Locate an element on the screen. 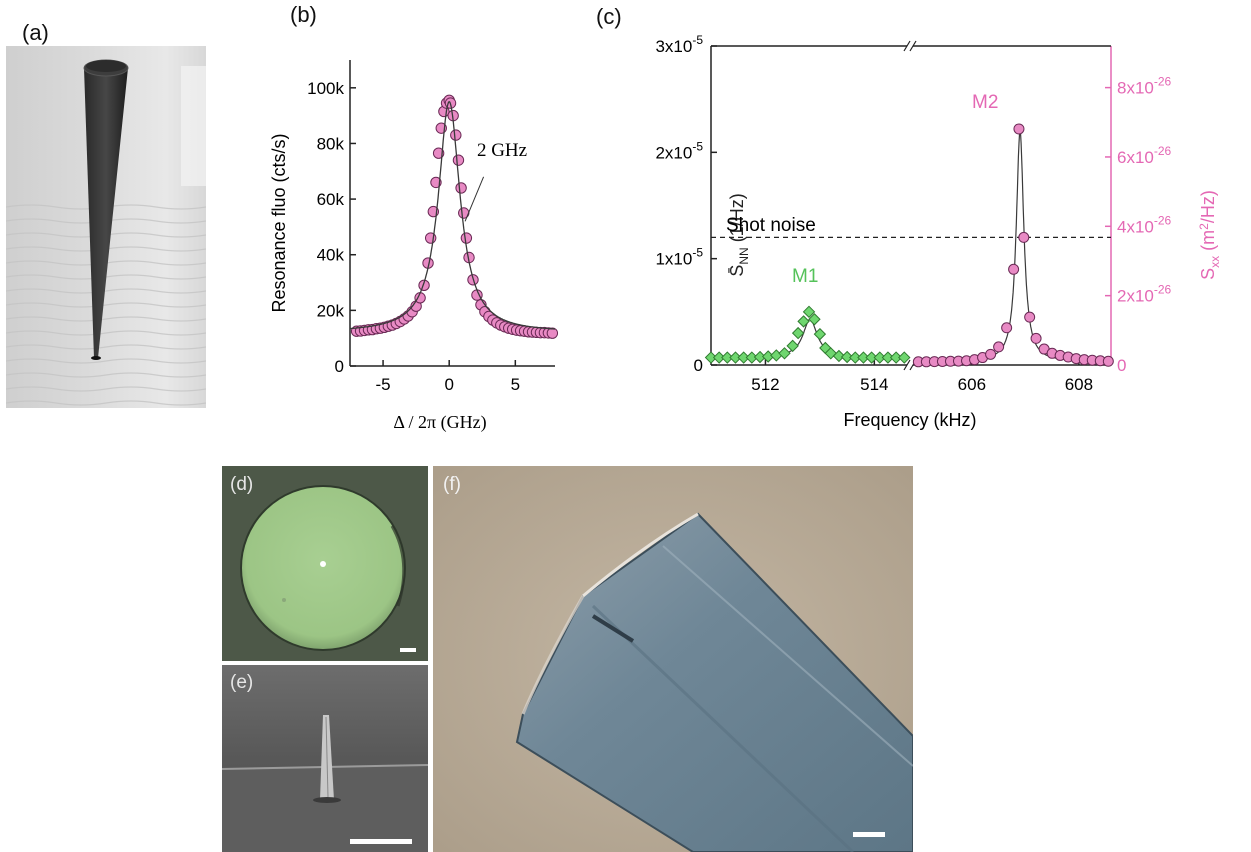 The width and height of the screenshot is (1251, 852). chart-c-x-tick-label: 514 is located at coordinates (874, 384).